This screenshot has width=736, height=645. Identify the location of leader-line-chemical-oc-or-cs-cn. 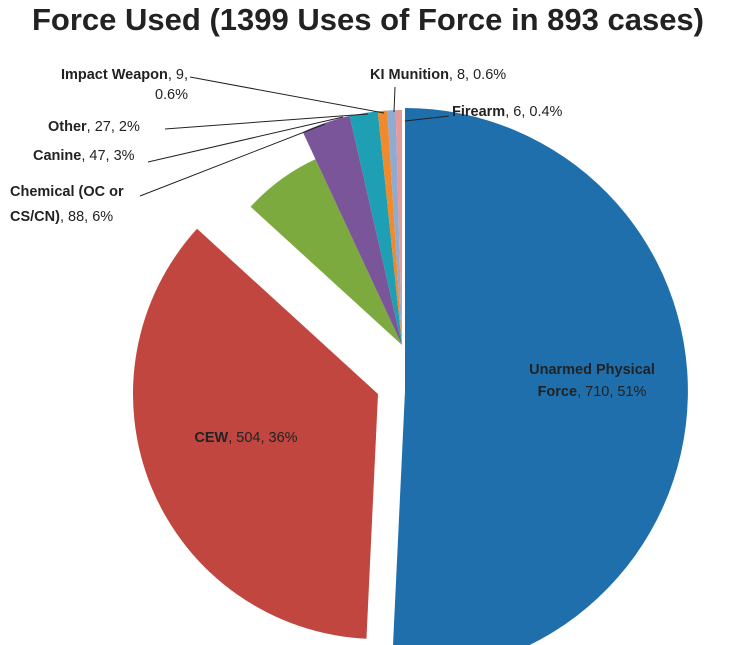
(232, 160).